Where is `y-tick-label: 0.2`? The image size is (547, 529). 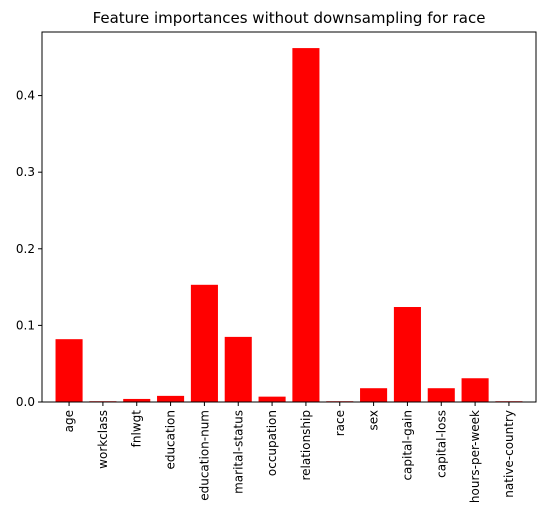 y-tick-label: 0.2 is located at coordinates (25, 249).